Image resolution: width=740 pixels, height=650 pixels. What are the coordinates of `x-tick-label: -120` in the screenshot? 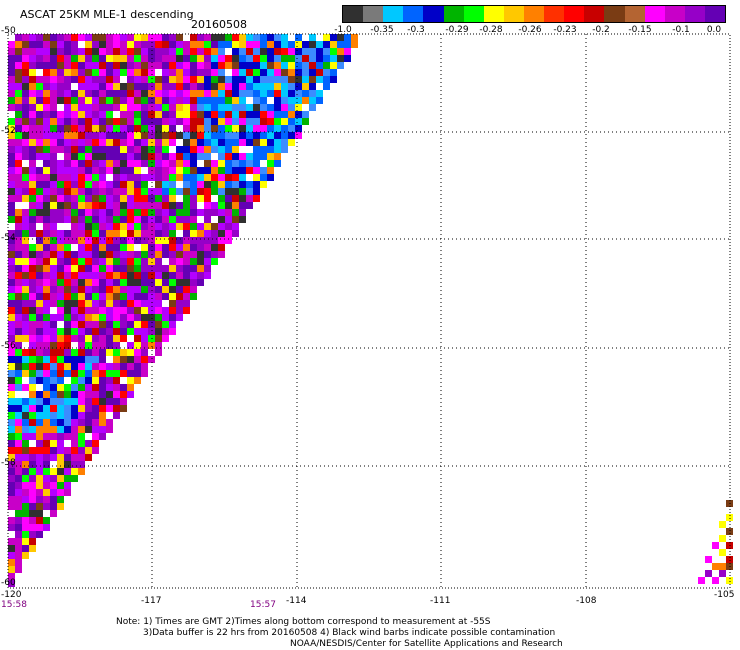 It's located at (11, 595).